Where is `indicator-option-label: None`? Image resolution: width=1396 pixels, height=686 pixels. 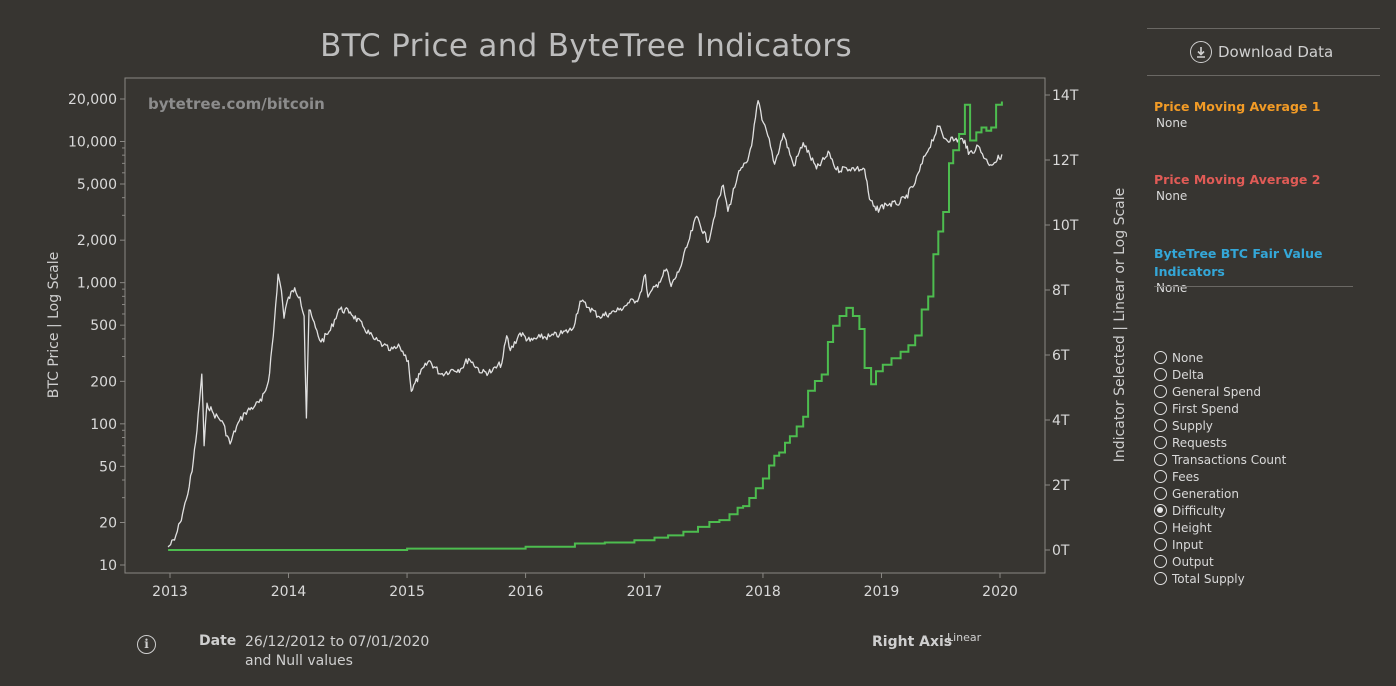 indicator-option-label: None is located at coordinates (1188, 357).